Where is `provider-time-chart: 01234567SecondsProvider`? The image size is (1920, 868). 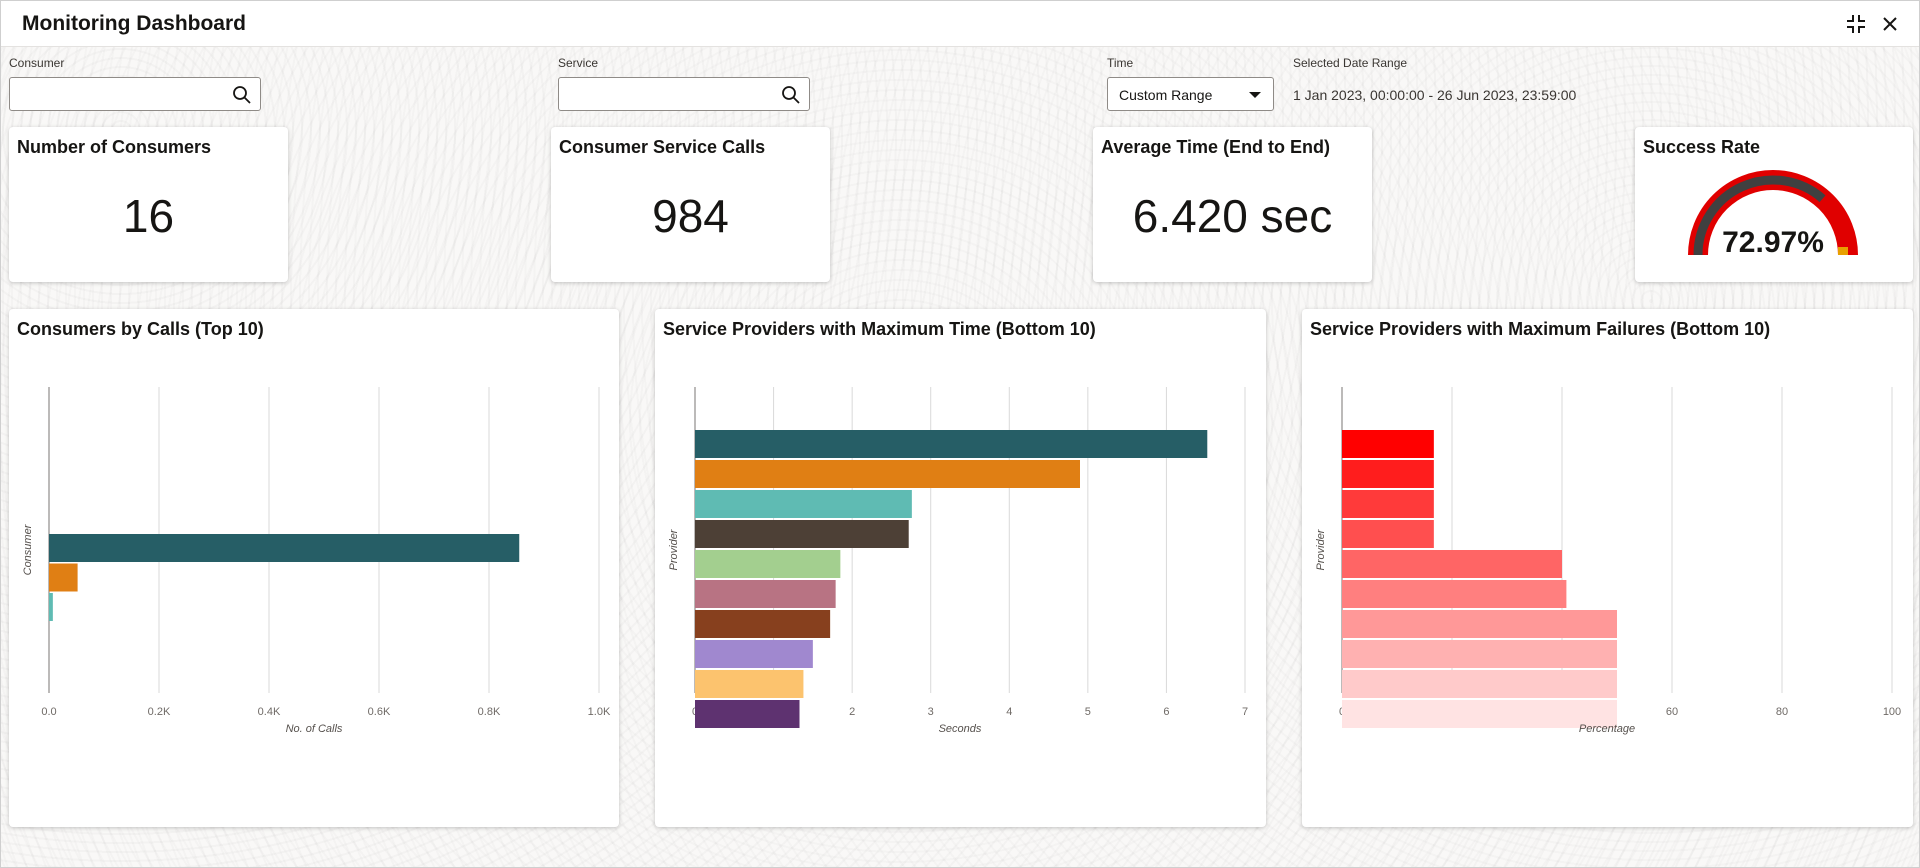
provider-time-chart: 01234567SecondsProvider is located at coordinates (958, 561).